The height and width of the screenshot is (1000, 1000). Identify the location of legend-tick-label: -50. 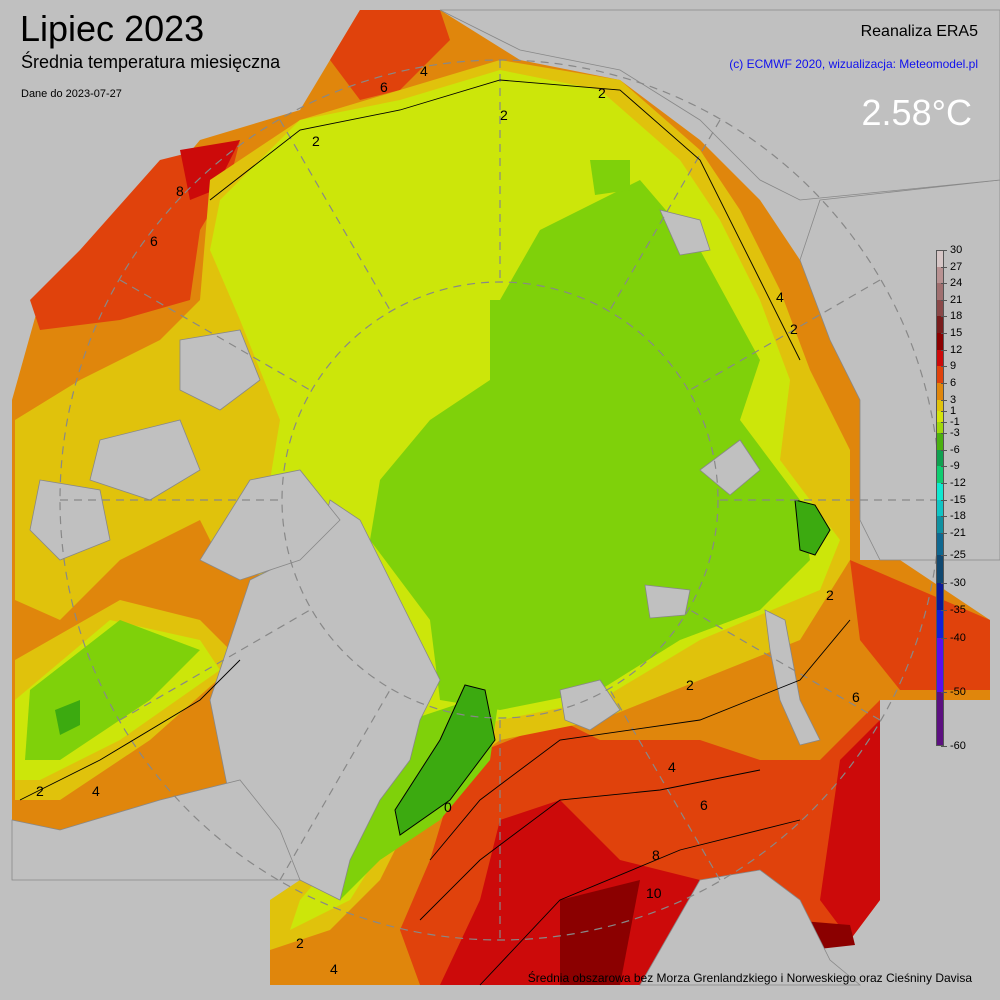
(953, 692).